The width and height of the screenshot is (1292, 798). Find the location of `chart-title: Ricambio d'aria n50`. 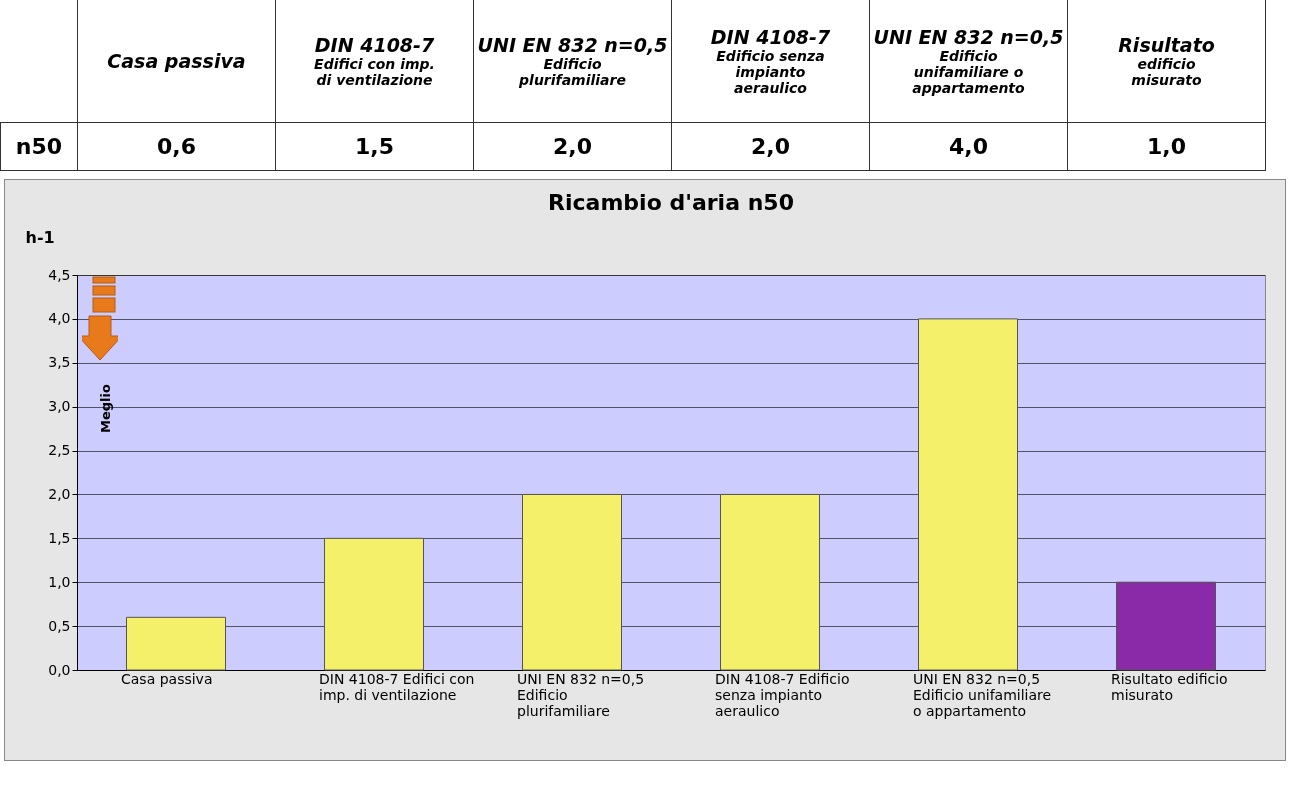

chart-title: Ricambio d'aria n50 is located at coordinates (671, 202).